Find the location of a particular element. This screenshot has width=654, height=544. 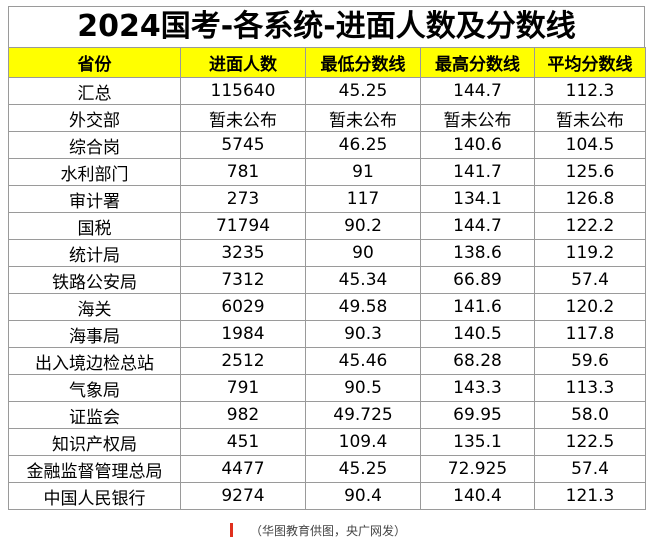

table-row: 国税 71794 90.2 144.7 122.2 is located at coordinates (327, 226).